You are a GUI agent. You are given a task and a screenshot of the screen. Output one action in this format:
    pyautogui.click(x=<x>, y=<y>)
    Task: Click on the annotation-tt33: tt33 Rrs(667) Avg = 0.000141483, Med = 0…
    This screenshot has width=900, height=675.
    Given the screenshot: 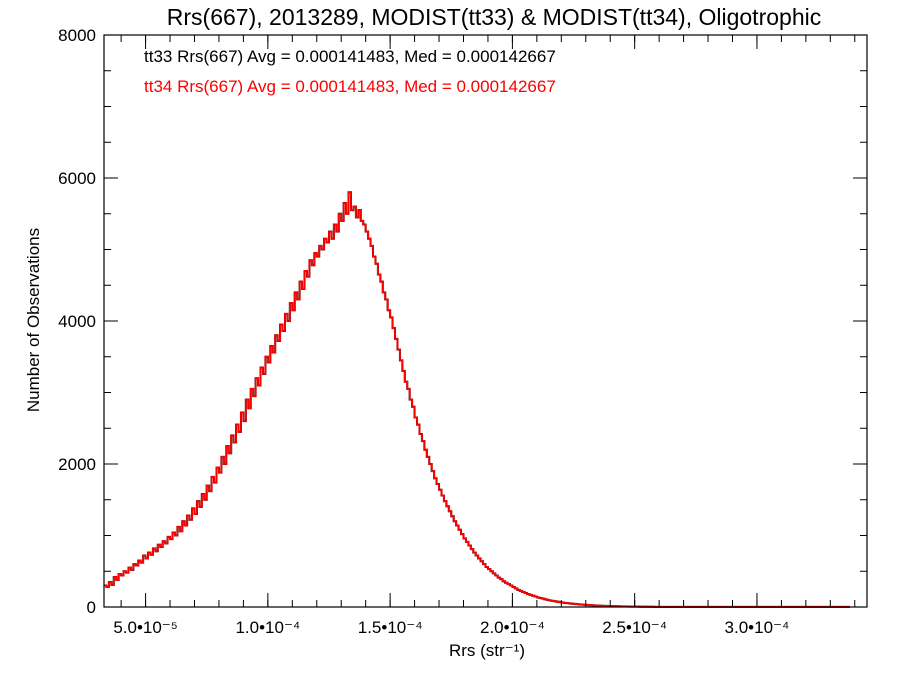 What is the action you would take?
    pyautogui.click(x=350, y=56)
    